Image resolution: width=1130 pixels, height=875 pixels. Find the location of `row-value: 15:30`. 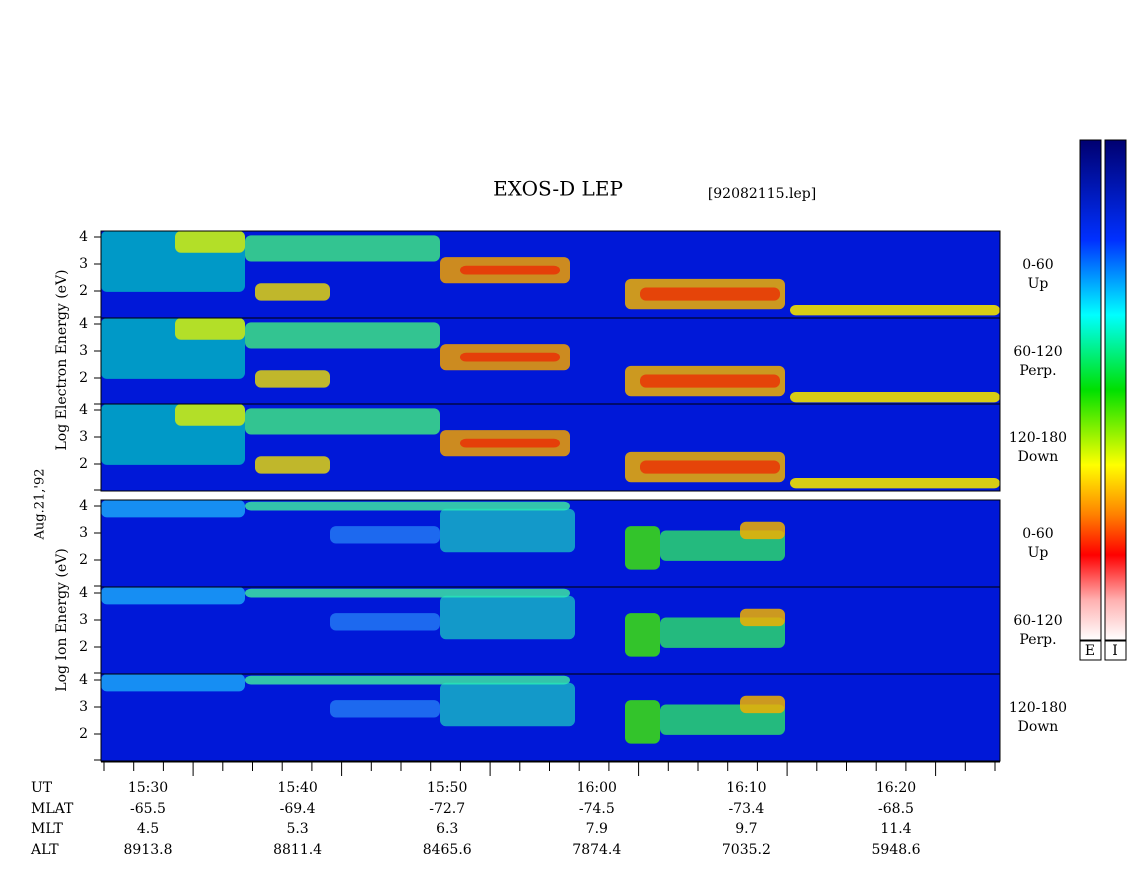

row-value: 15:30 is located at coordinates (148, 788).